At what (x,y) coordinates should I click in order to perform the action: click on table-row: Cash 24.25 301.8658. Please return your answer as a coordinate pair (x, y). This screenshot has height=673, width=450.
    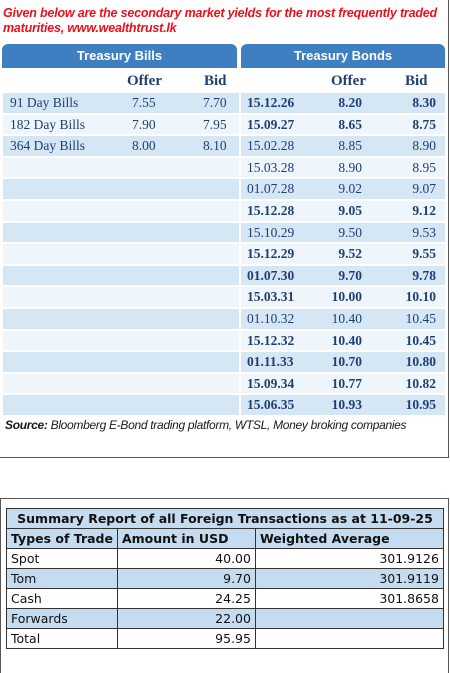
    Looking at the image, I should click on (225, 598).